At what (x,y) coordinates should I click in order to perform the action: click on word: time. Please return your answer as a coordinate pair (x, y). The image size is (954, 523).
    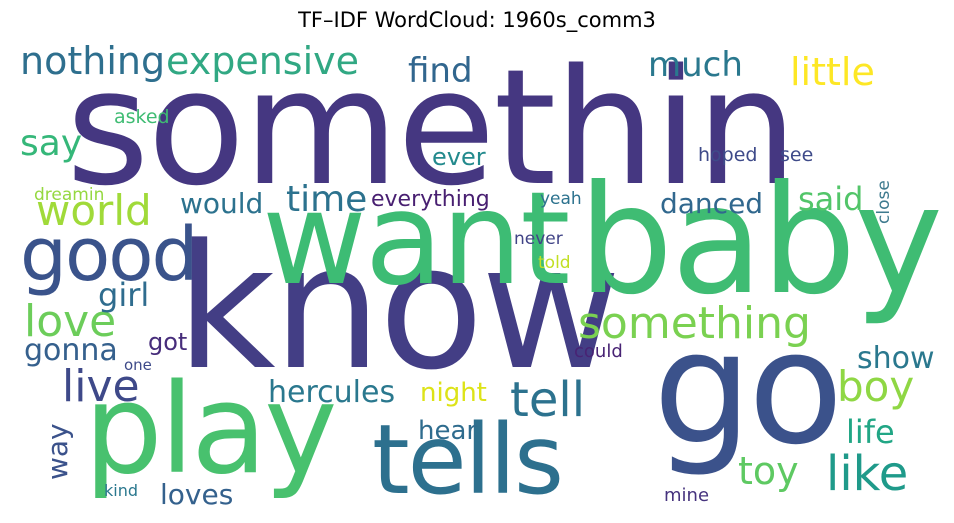
    Looking at the image, I should click on (327, 199).